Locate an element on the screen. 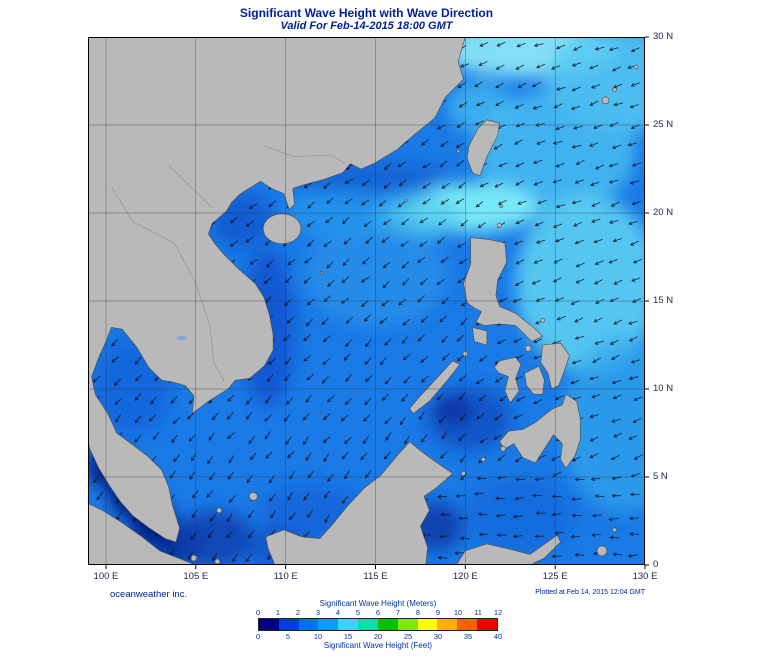  landmass-panay is located at coordinates (507, 380).